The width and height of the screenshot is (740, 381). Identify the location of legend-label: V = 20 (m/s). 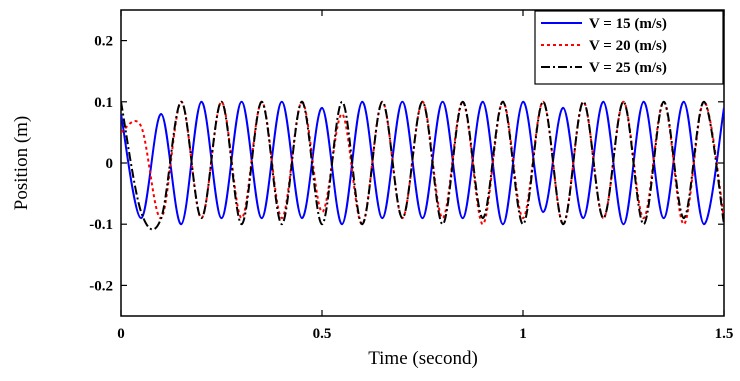
(628, 46).